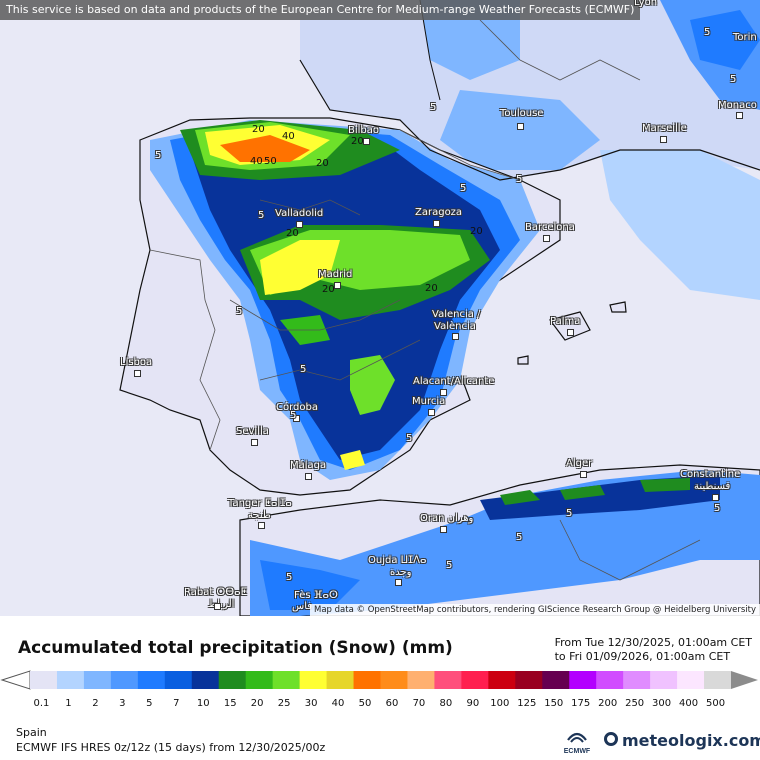  I want to click on legend-value-label: 7, so click(176, 703).